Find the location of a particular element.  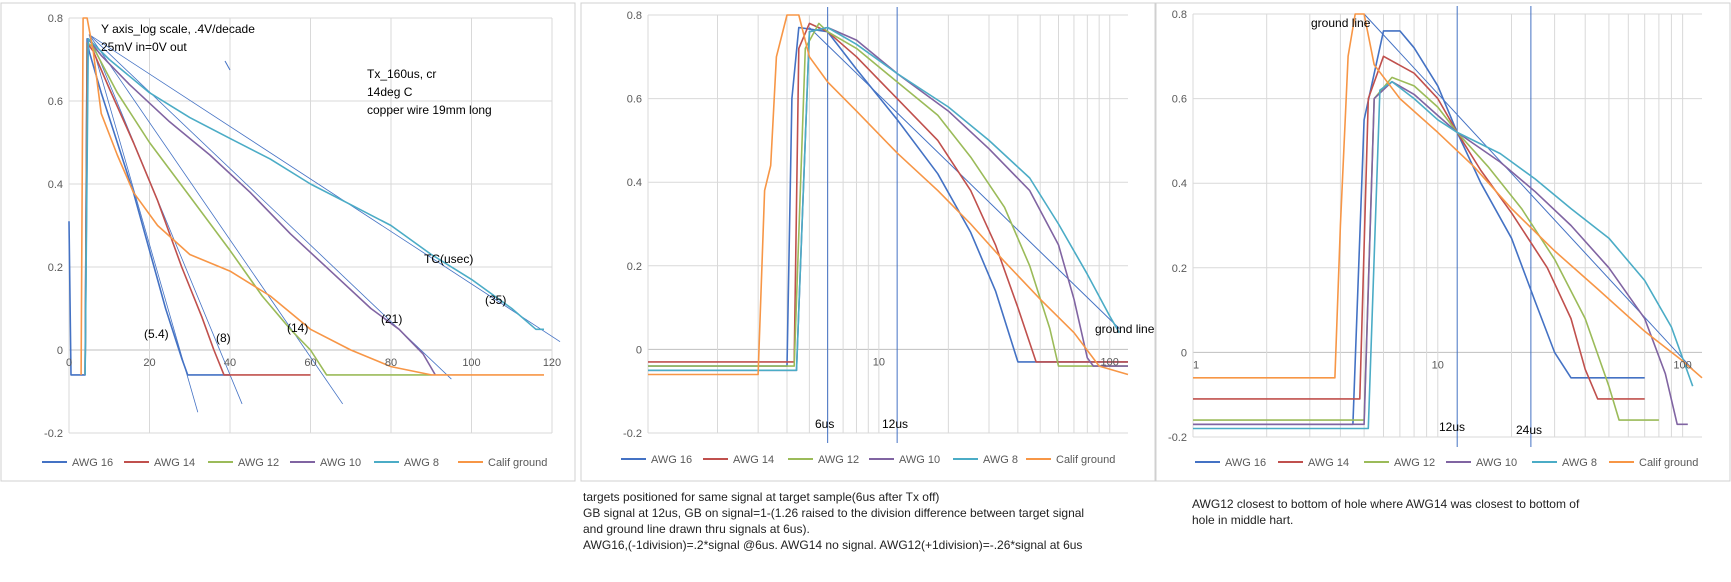

annotation-ground-line-2: ground line is located at coordinates (1125, 329).